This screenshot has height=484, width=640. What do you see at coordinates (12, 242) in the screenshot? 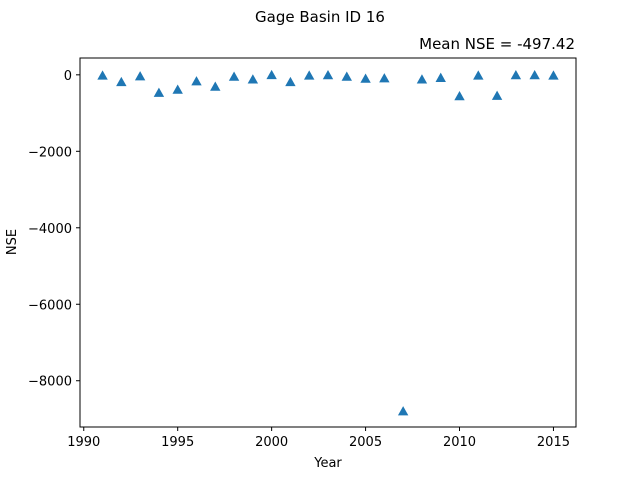
I see `y-axis-label: NSE` at bounding box center [12, 242].